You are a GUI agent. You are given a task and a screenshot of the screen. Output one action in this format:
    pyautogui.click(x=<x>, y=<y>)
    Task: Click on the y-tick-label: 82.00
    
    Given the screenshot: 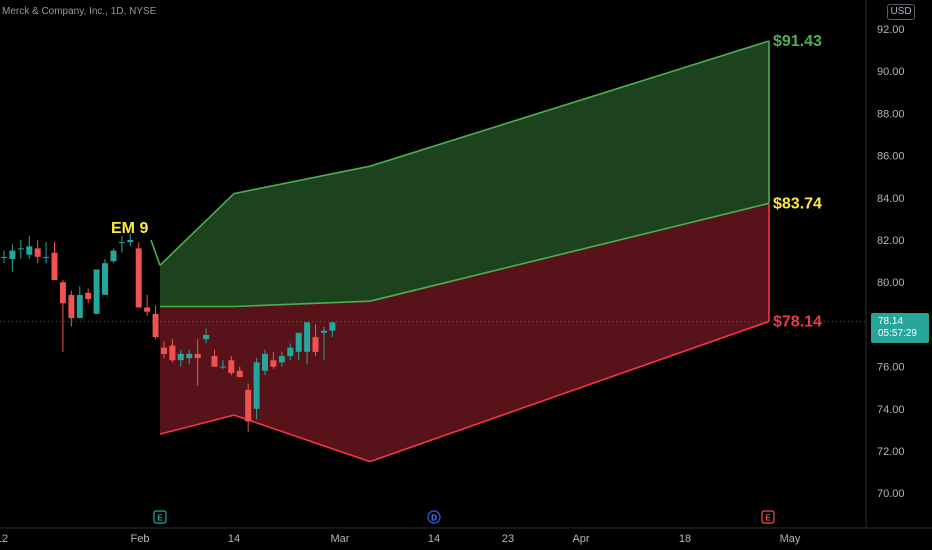 What is the action you would take?
    pyautogui.click(x=891, y=241)
    